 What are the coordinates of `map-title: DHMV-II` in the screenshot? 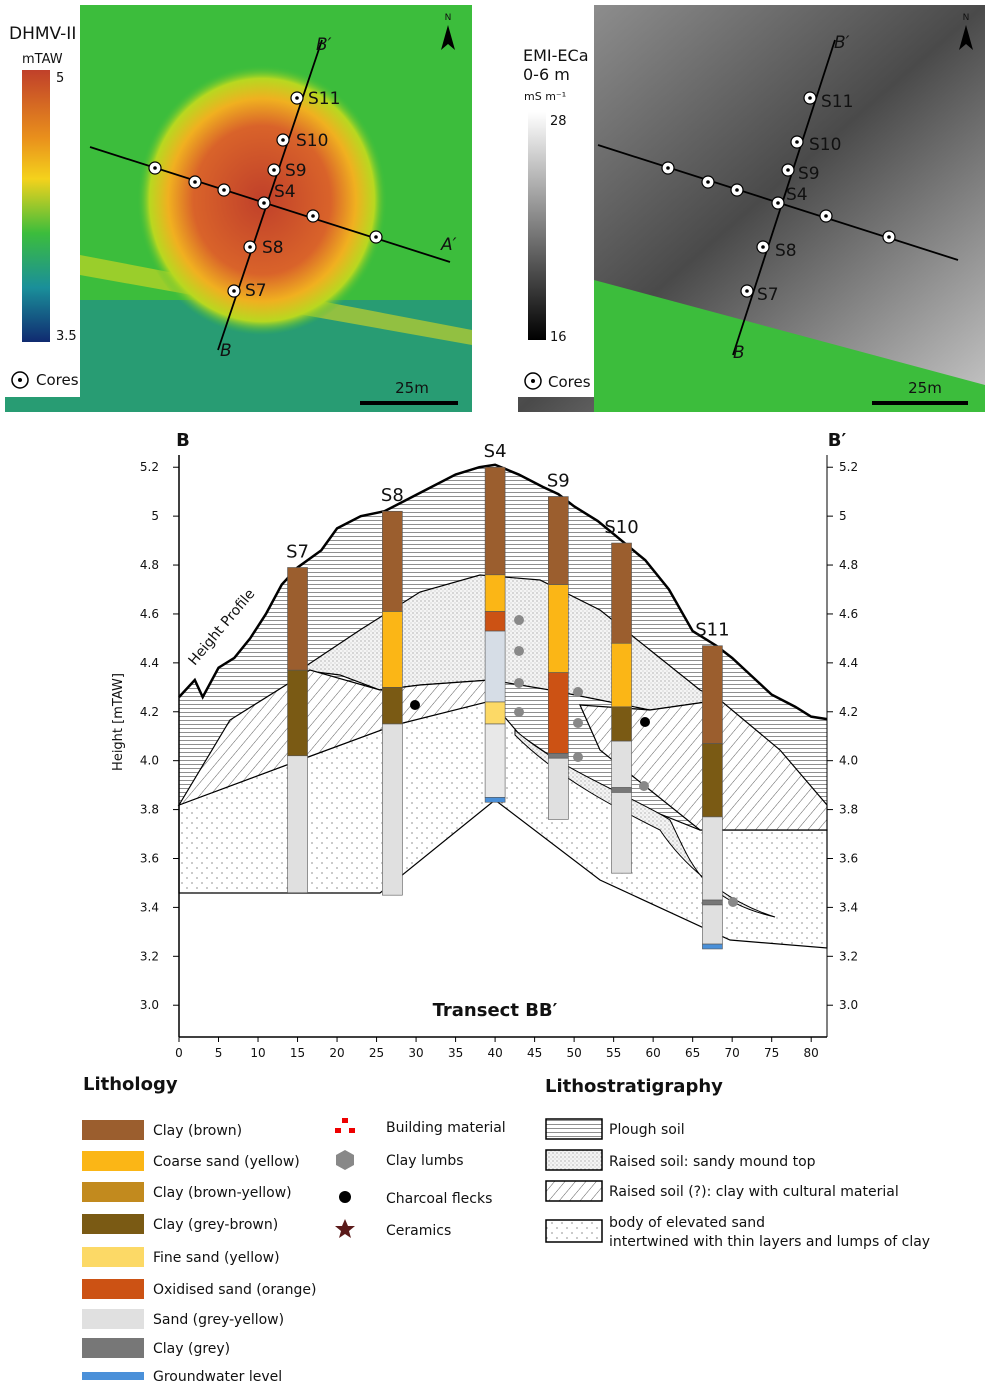 It's located at (42, 34).